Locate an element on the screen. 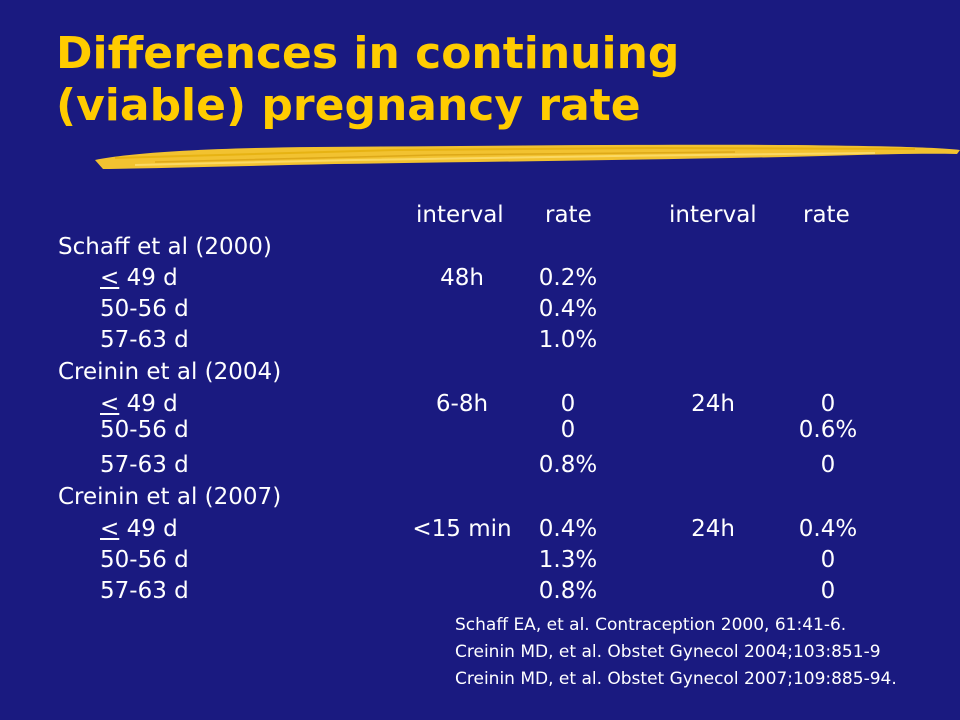 The height and width of the screenshot is (720, 960). study-name: Creinin et al (2004) is located at coordinates (170, 372).